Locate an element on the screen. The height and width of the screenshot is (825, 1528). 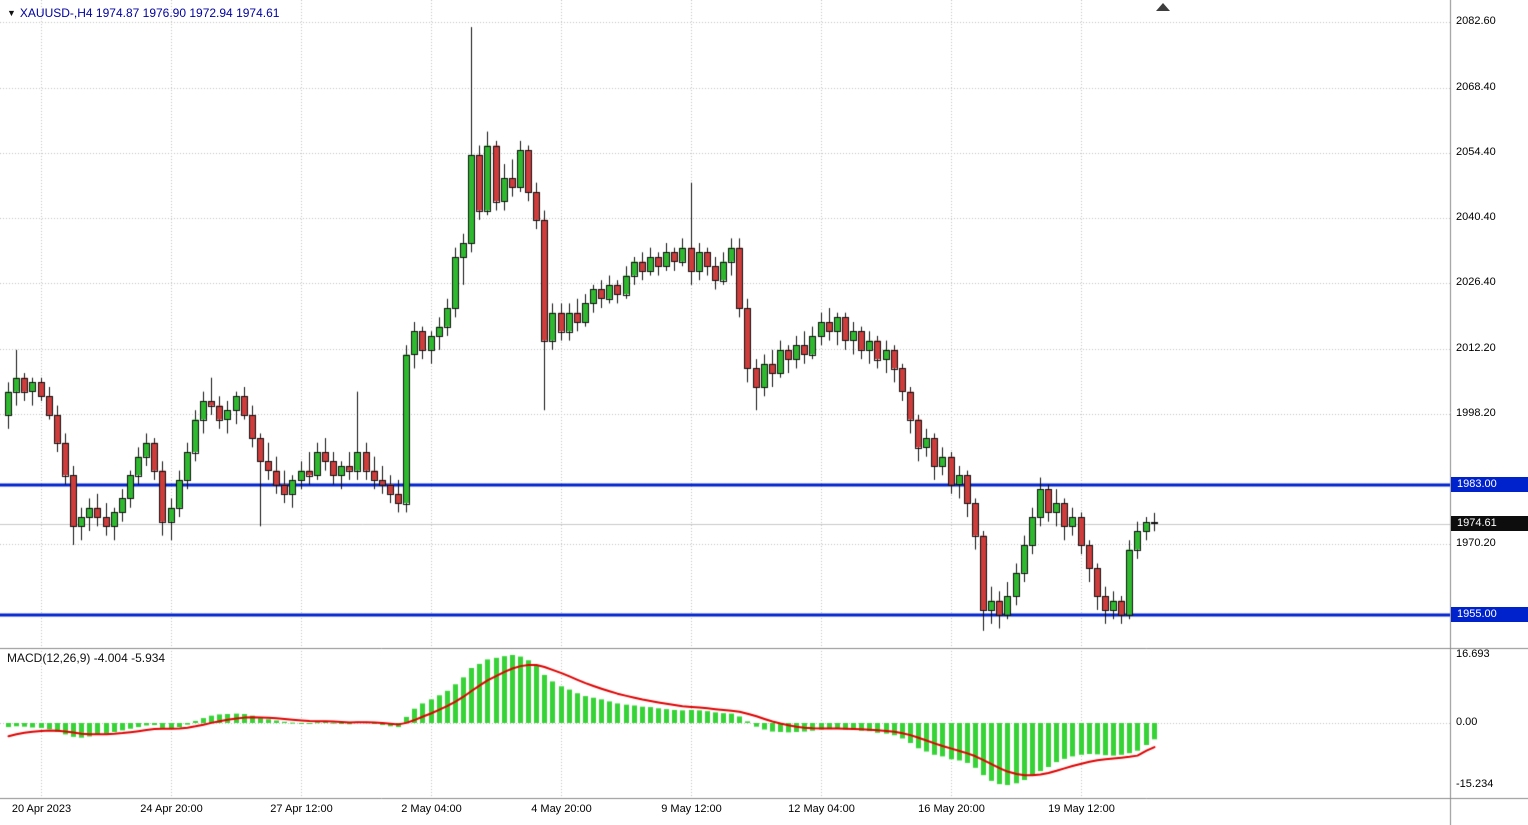
price-axis-label: 1970.20 is located at coordinates (1476, 542).